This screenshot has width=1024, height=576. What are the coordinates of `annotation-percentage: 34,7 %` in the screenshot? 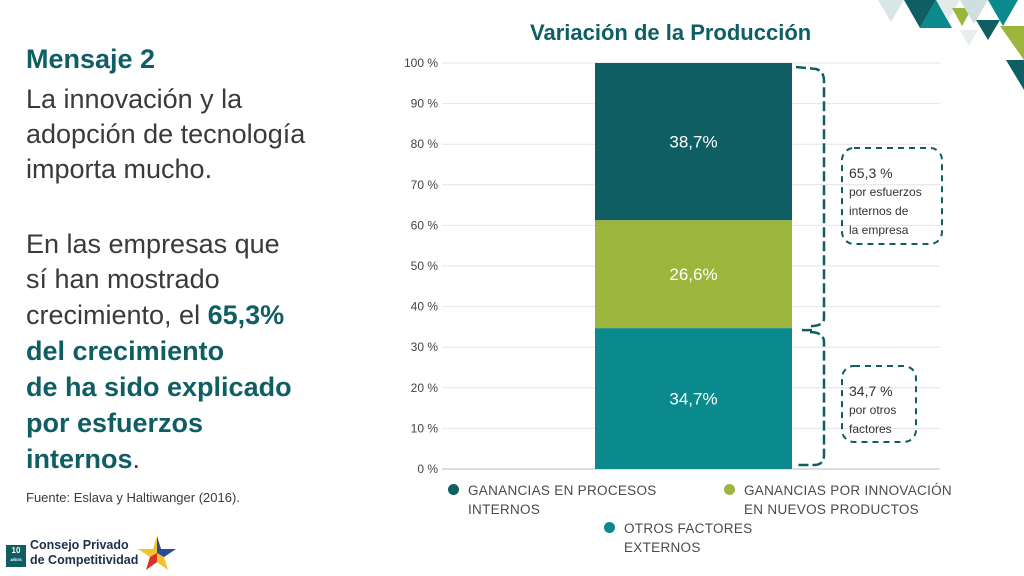 It's located at (871, 391).